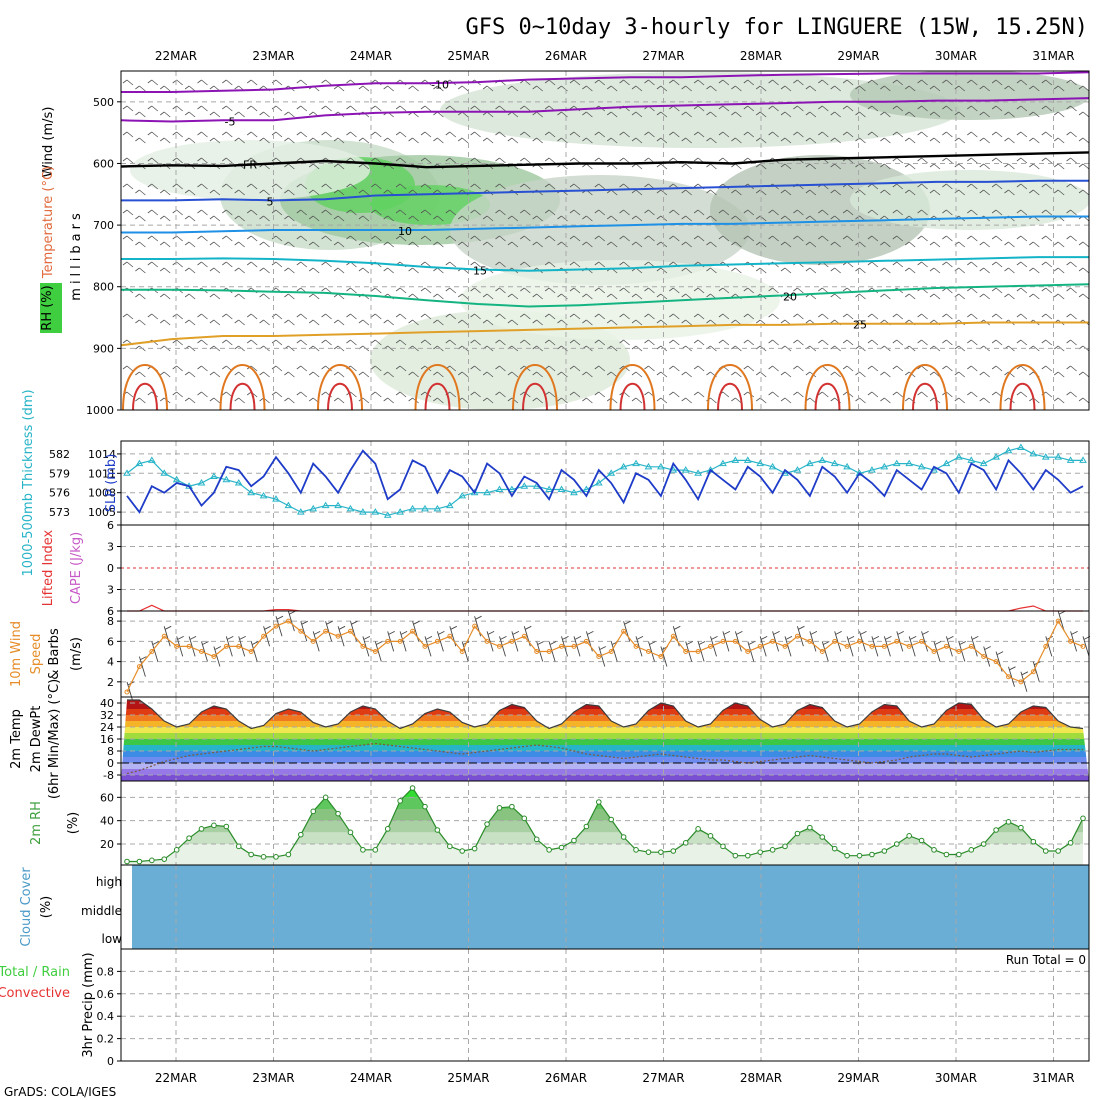 The image size is (1100, 1100). I want to click on isotherm-line, so click(605, 160).